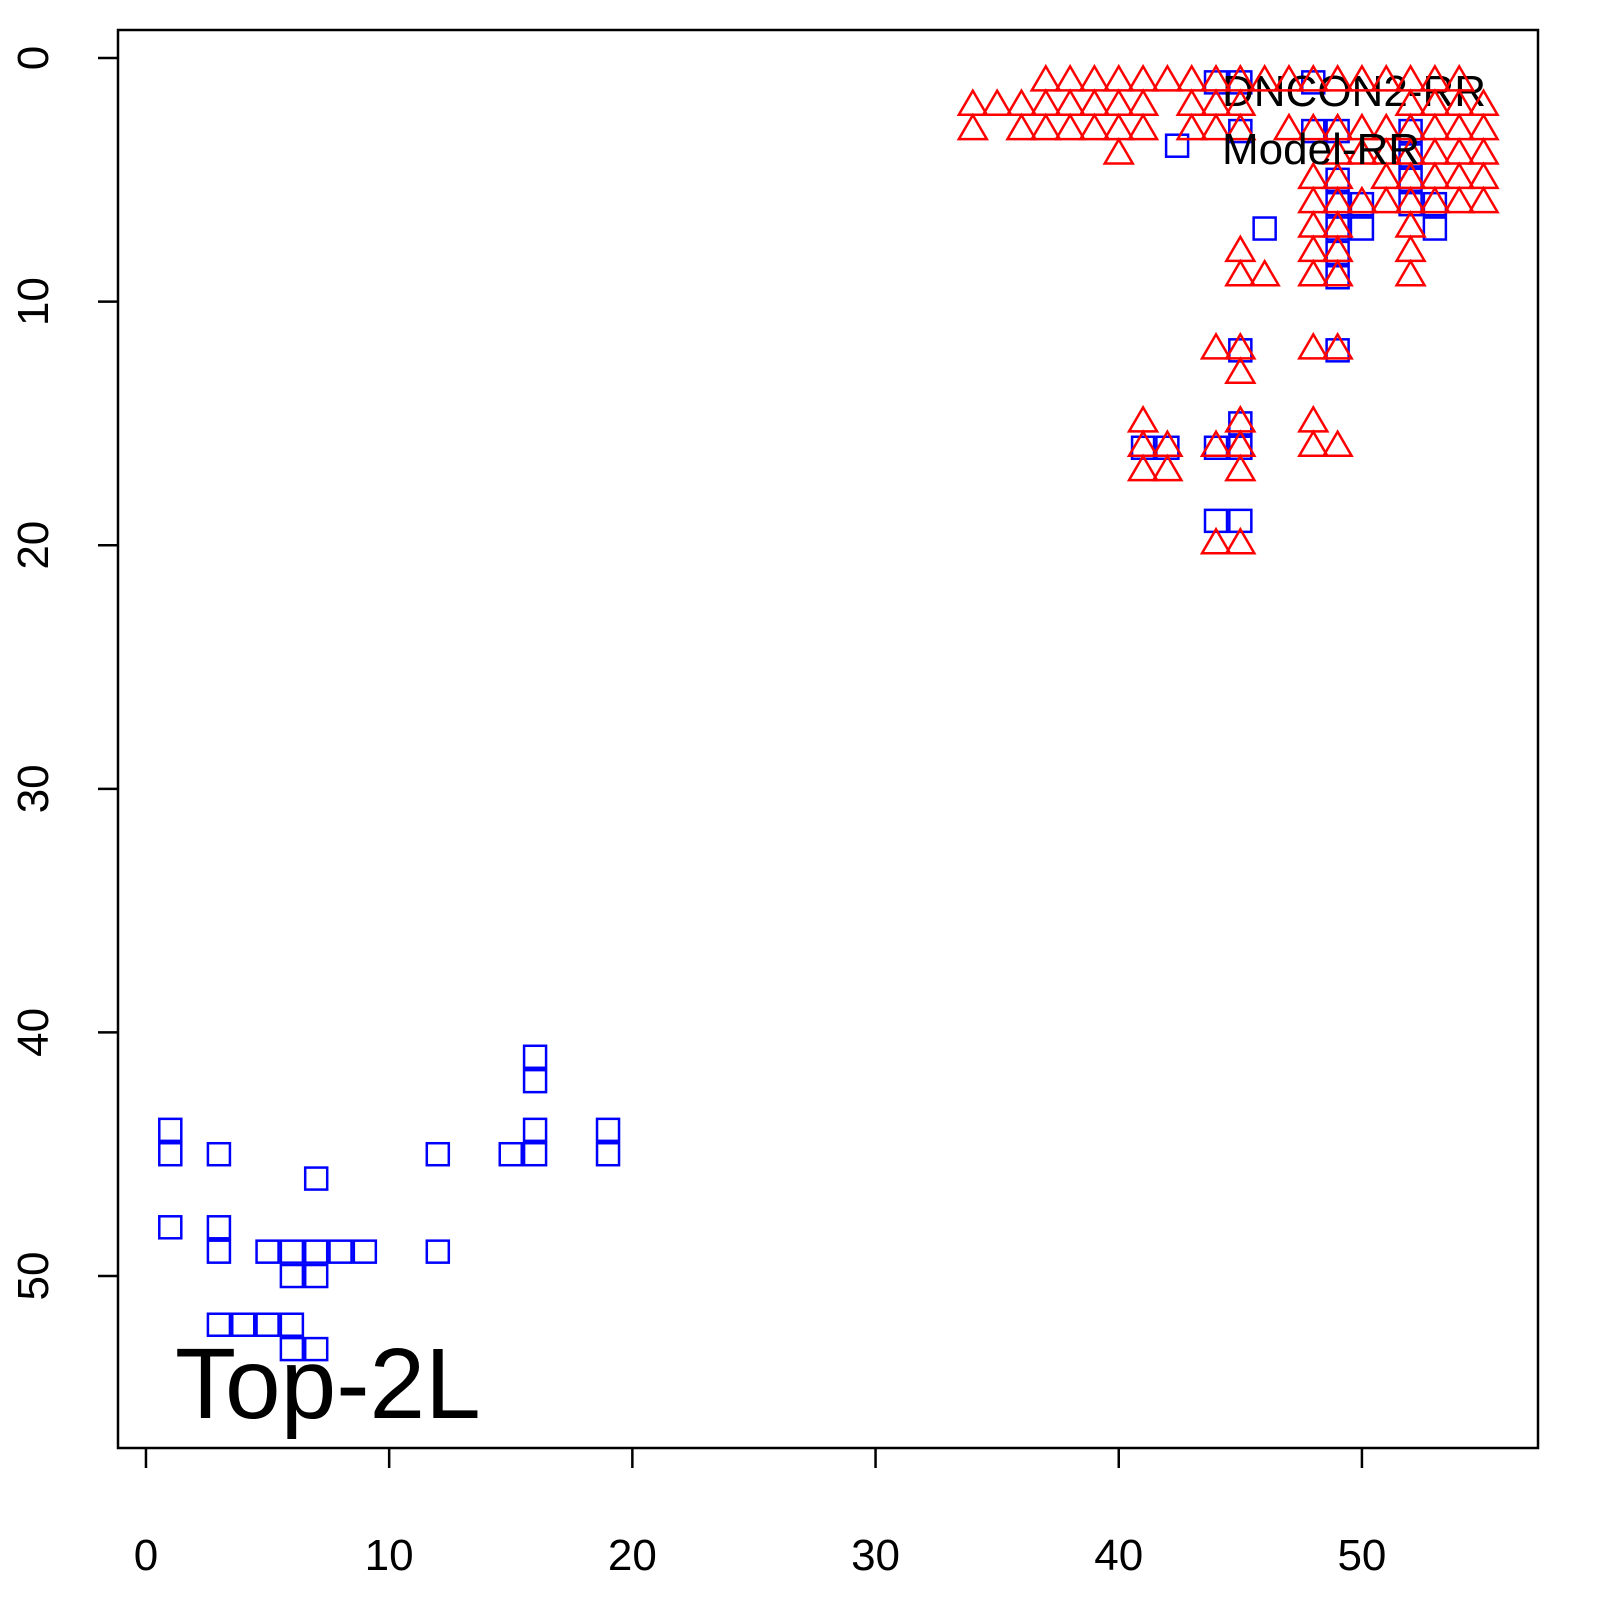 The width and height of the screenshot is (1600, 1600). I want to click on y-tick-label: 10, so click(33, 301).